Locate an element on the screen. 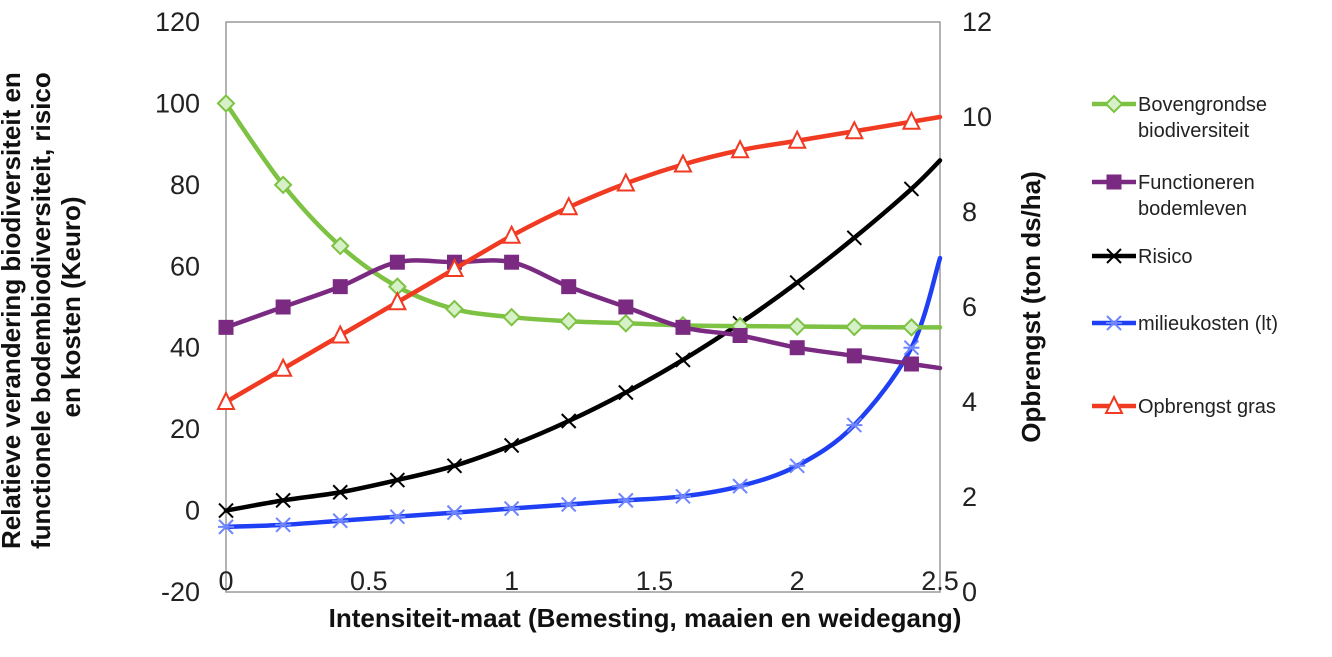 This screenshot has width=1332, height=657. legend-item-opbrengst-gras: Opbrengst gras is located at coordinates (1184, 406).